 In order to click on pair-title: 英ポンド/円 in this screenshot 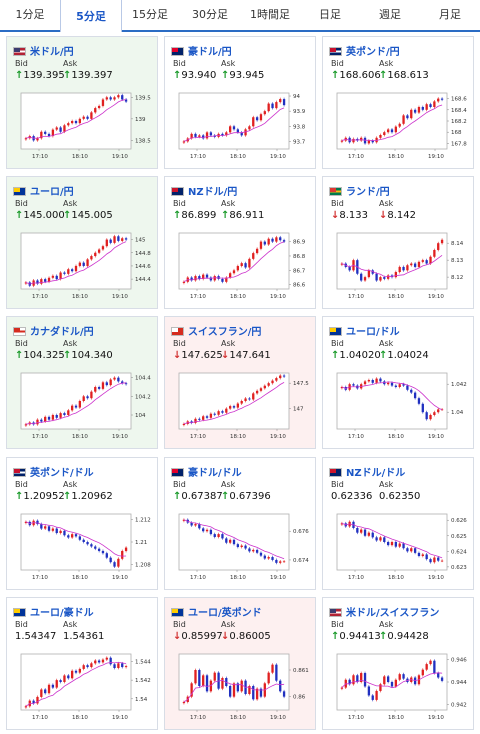, I will do `click(364, 50)`.